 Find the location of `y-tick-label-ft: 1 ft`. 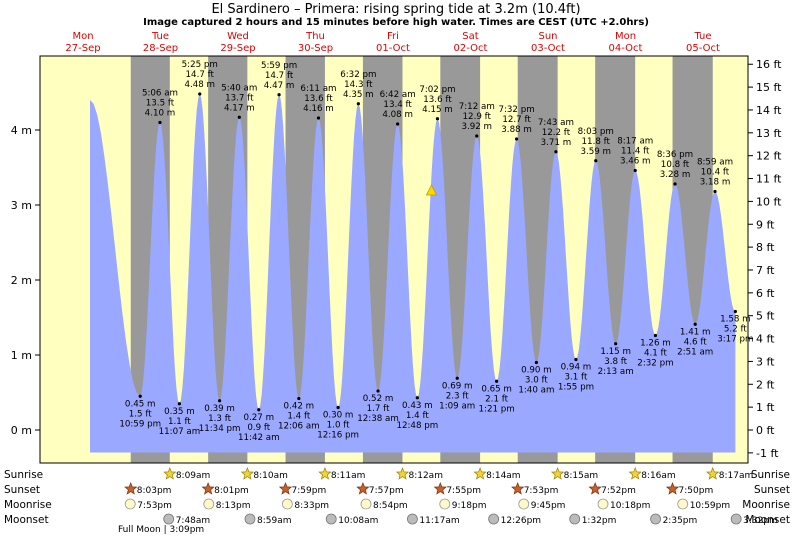

y-tick-label-ft: 1 ft is located at coordinates (765, 407).